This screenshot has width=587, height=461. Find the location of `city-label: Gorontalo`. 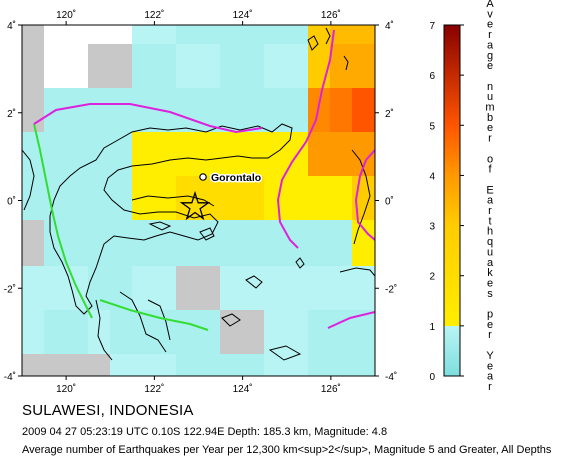

city-label: Gorontalo is located at coordinates (236, 178).